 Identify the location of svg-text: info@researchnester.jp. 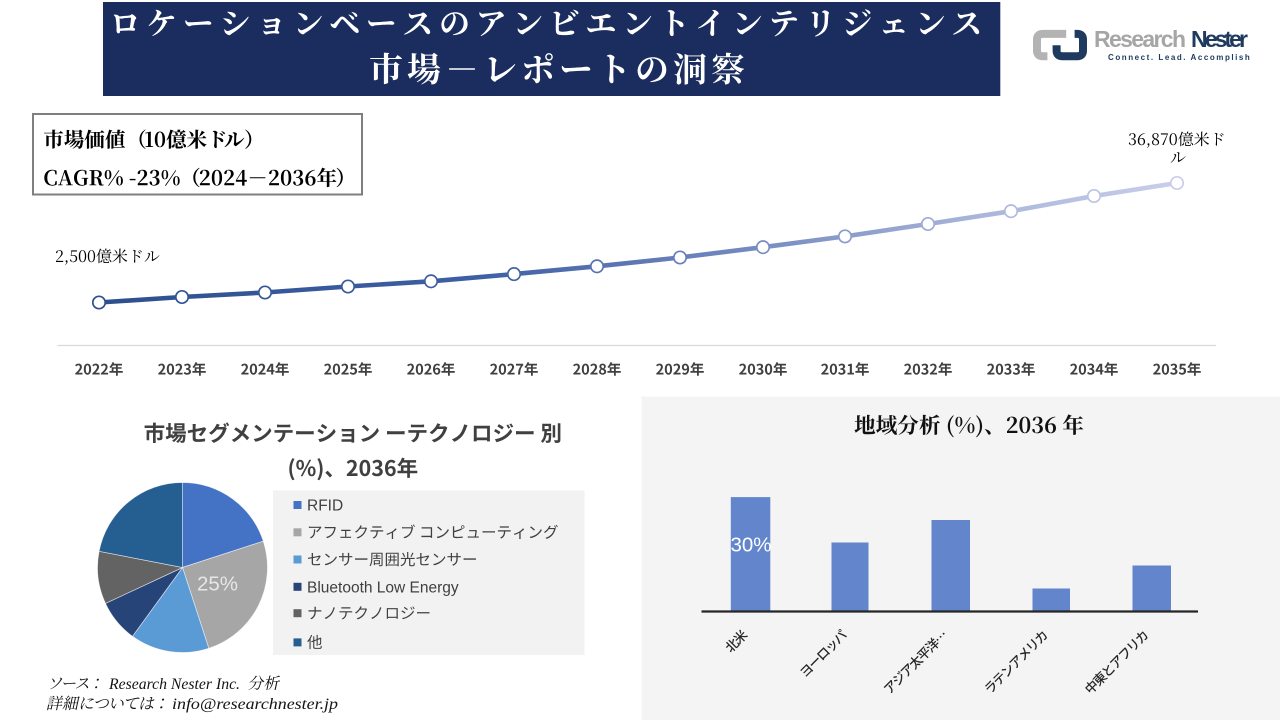
(255, 704).